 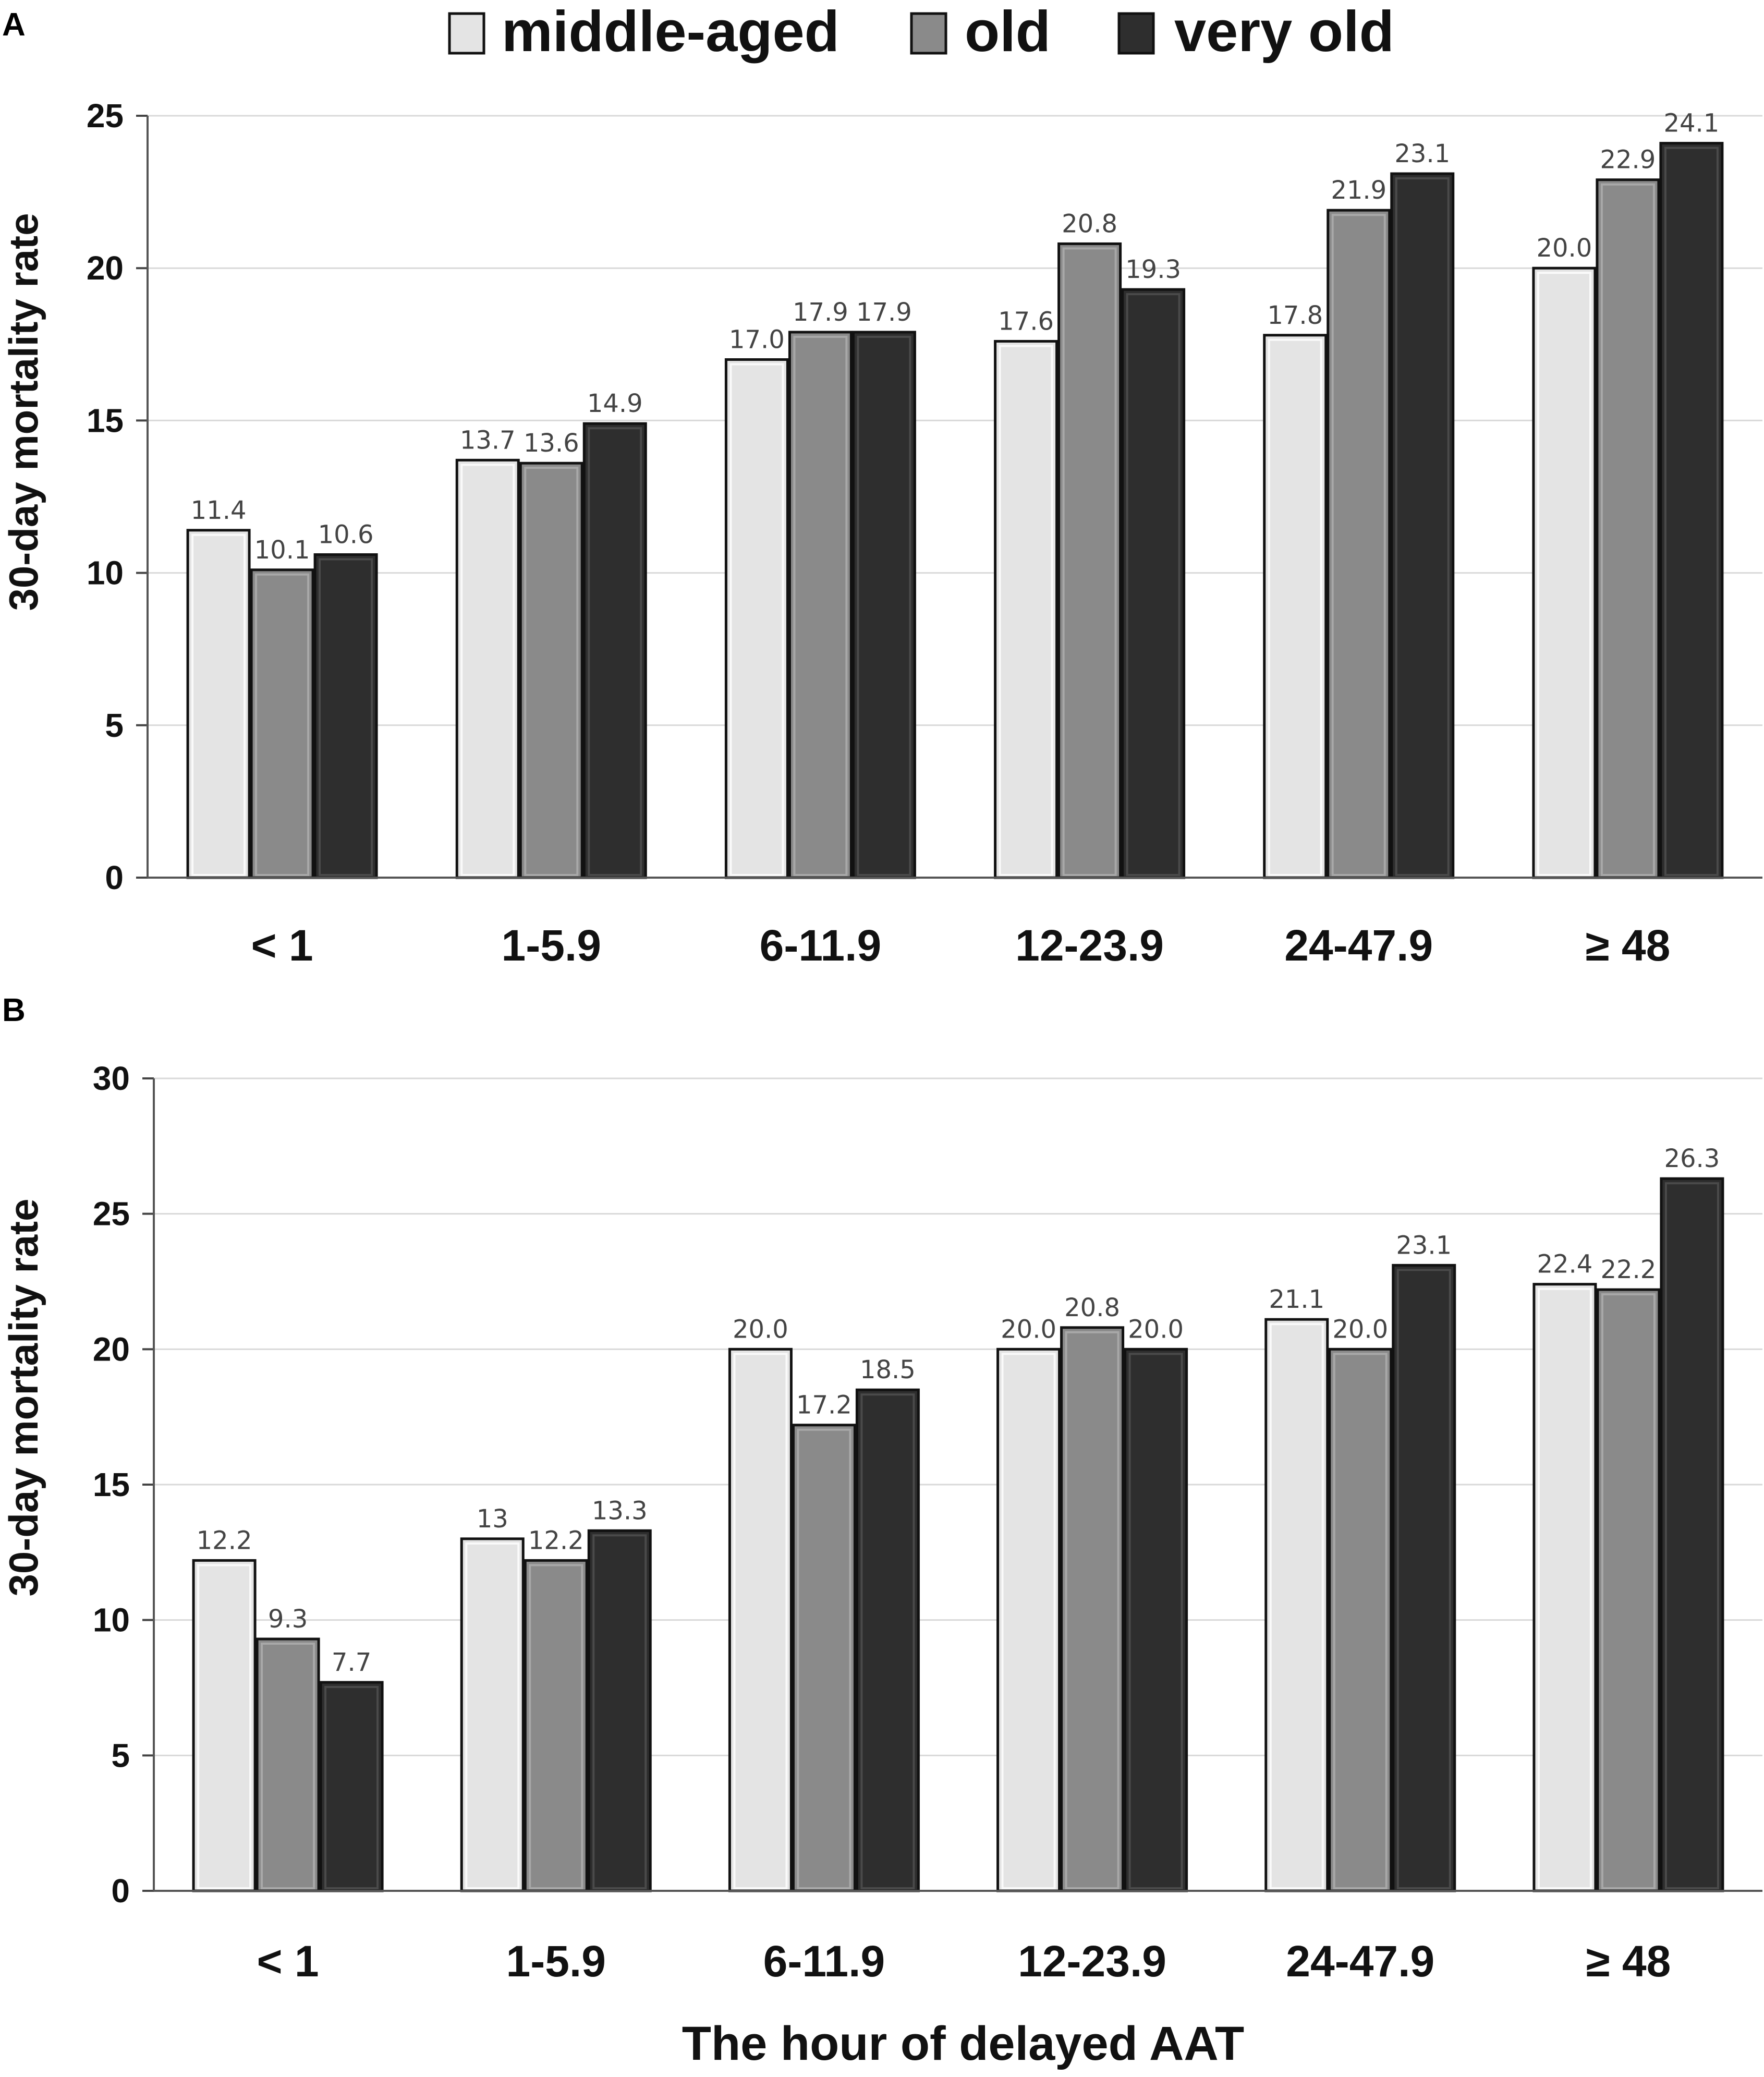 What do you see at coordinates (1153, 270) in the screenshot?
I see `data-label-very-old-12-23-9: 19.3` at bounding box center [1153, 270].